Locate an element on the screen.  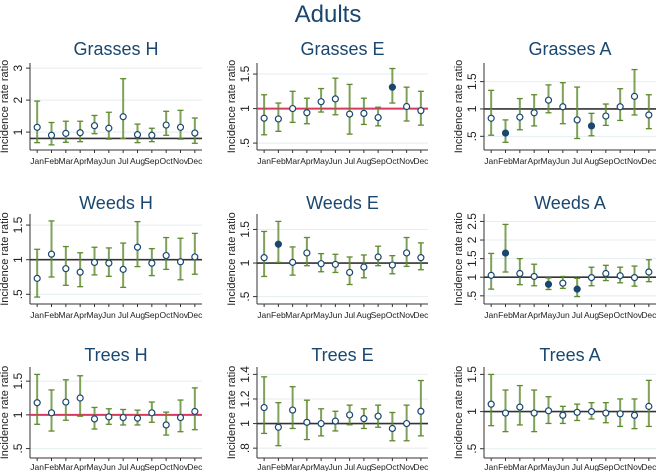
panel-title: Grasses H is located at coordinates (115, 49).